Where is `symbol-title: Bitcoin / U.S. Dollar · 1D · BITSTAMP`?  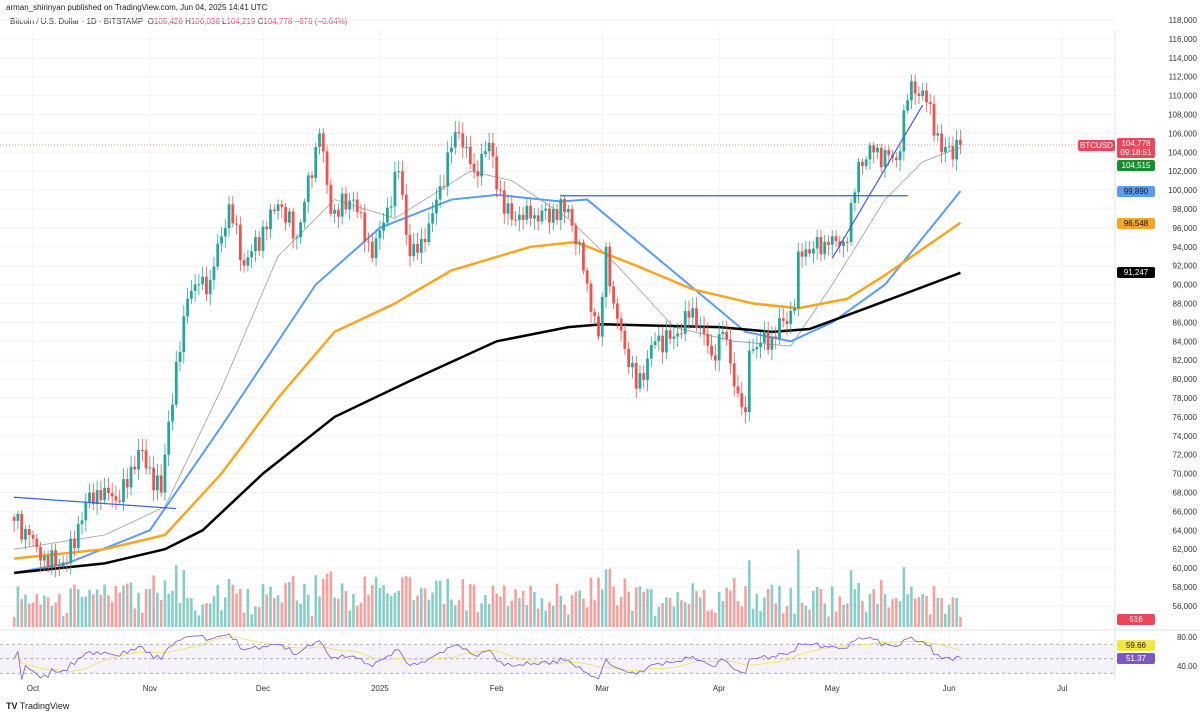 symbol-title: Bitcoin / U.S. Dollar · 1D · BITSTAMP is located at coordinates (77, 21).